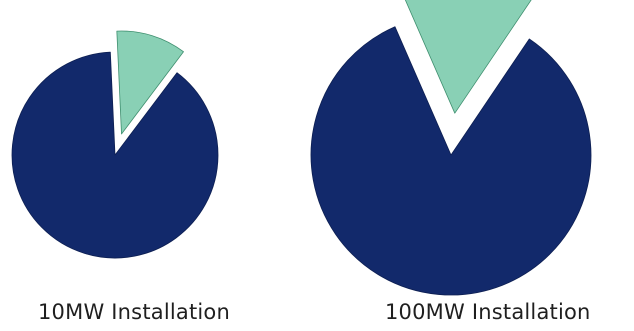 This screenshot has width=634, height=331. I want to click on pie-title-10mw: 10MW Installation, so click(134, 312).